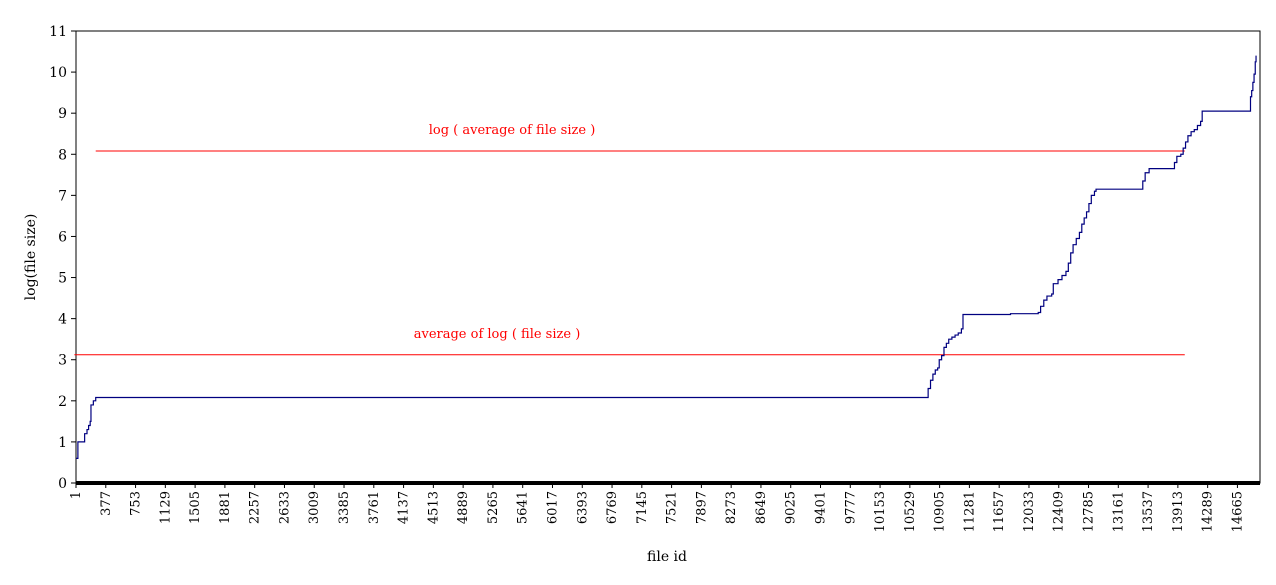  What do you see at coordinates (62, 320) in the screenshot?
I see `y-tick-label: 4` at bounding box center [62, 320].